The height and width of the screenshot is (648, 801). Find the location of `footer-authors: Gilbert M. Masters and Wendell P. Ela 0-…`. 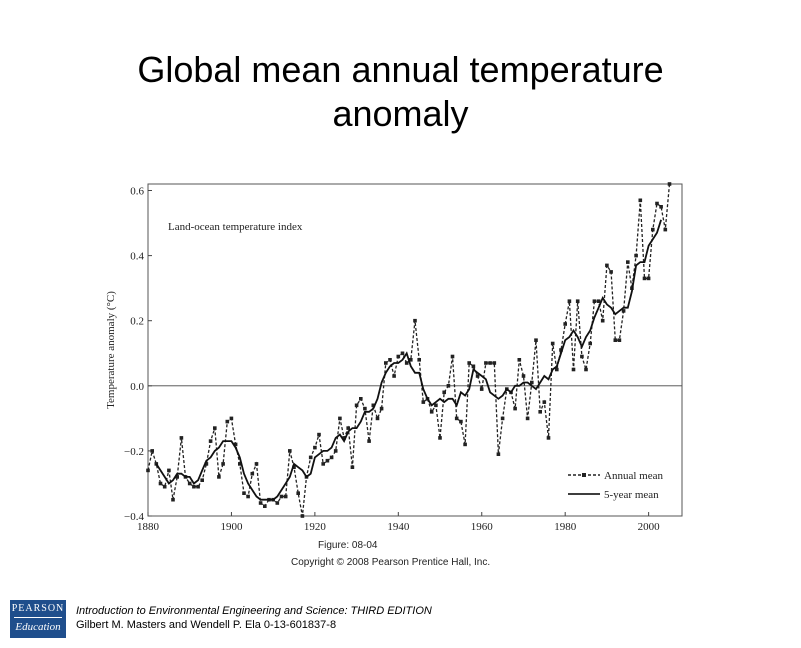

footer-authors: Gilbert M. Masters and Wendell P. Ela 0-… is located at coordinates (206, 625).